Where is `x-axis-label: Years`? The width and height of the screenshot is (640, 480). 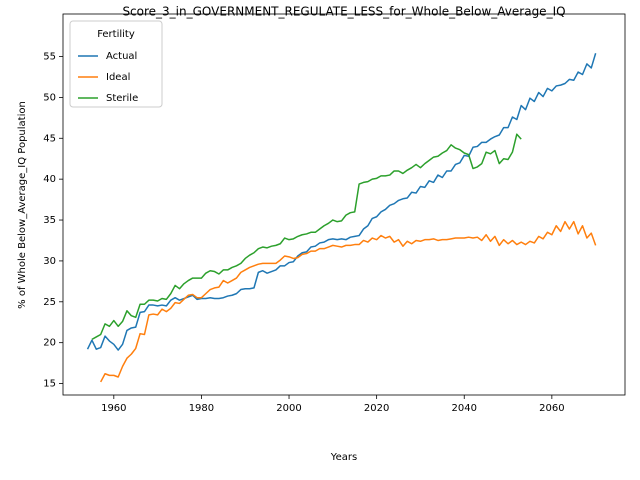
x-axis-label: Years is located at coordinates (343, 457).